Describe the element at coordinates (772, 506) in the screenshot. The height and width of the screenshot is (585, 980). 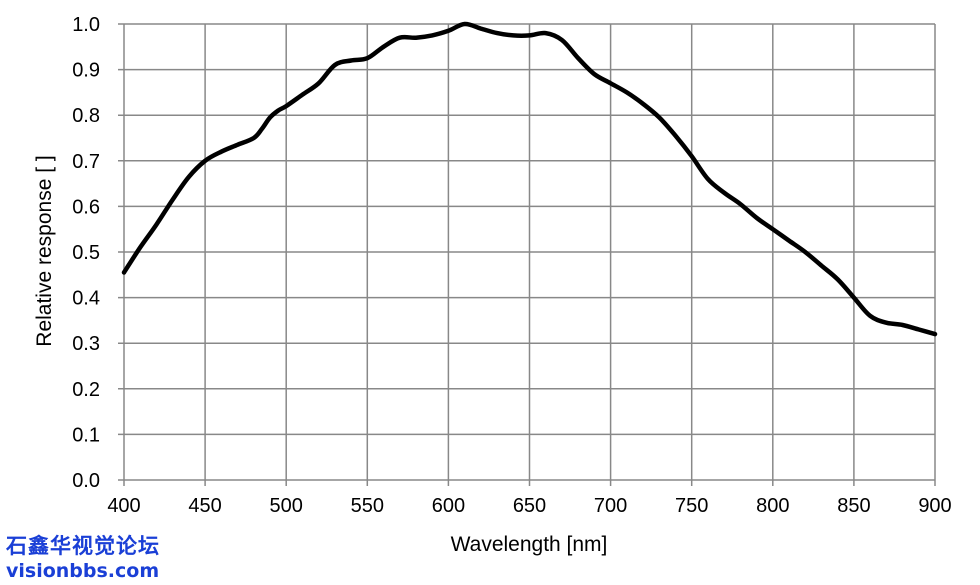
I see `x-tick-label: 800` at that location.